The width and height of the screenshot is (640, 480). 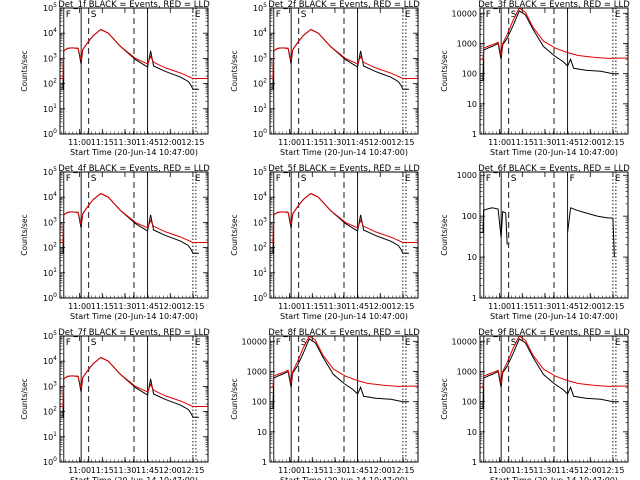 What do you see at coordinates (134, 333) in the screenshot?
I see `panel-title: Det_7f BLACK = Events, RED = LLD` at bounding box center [134, 333].